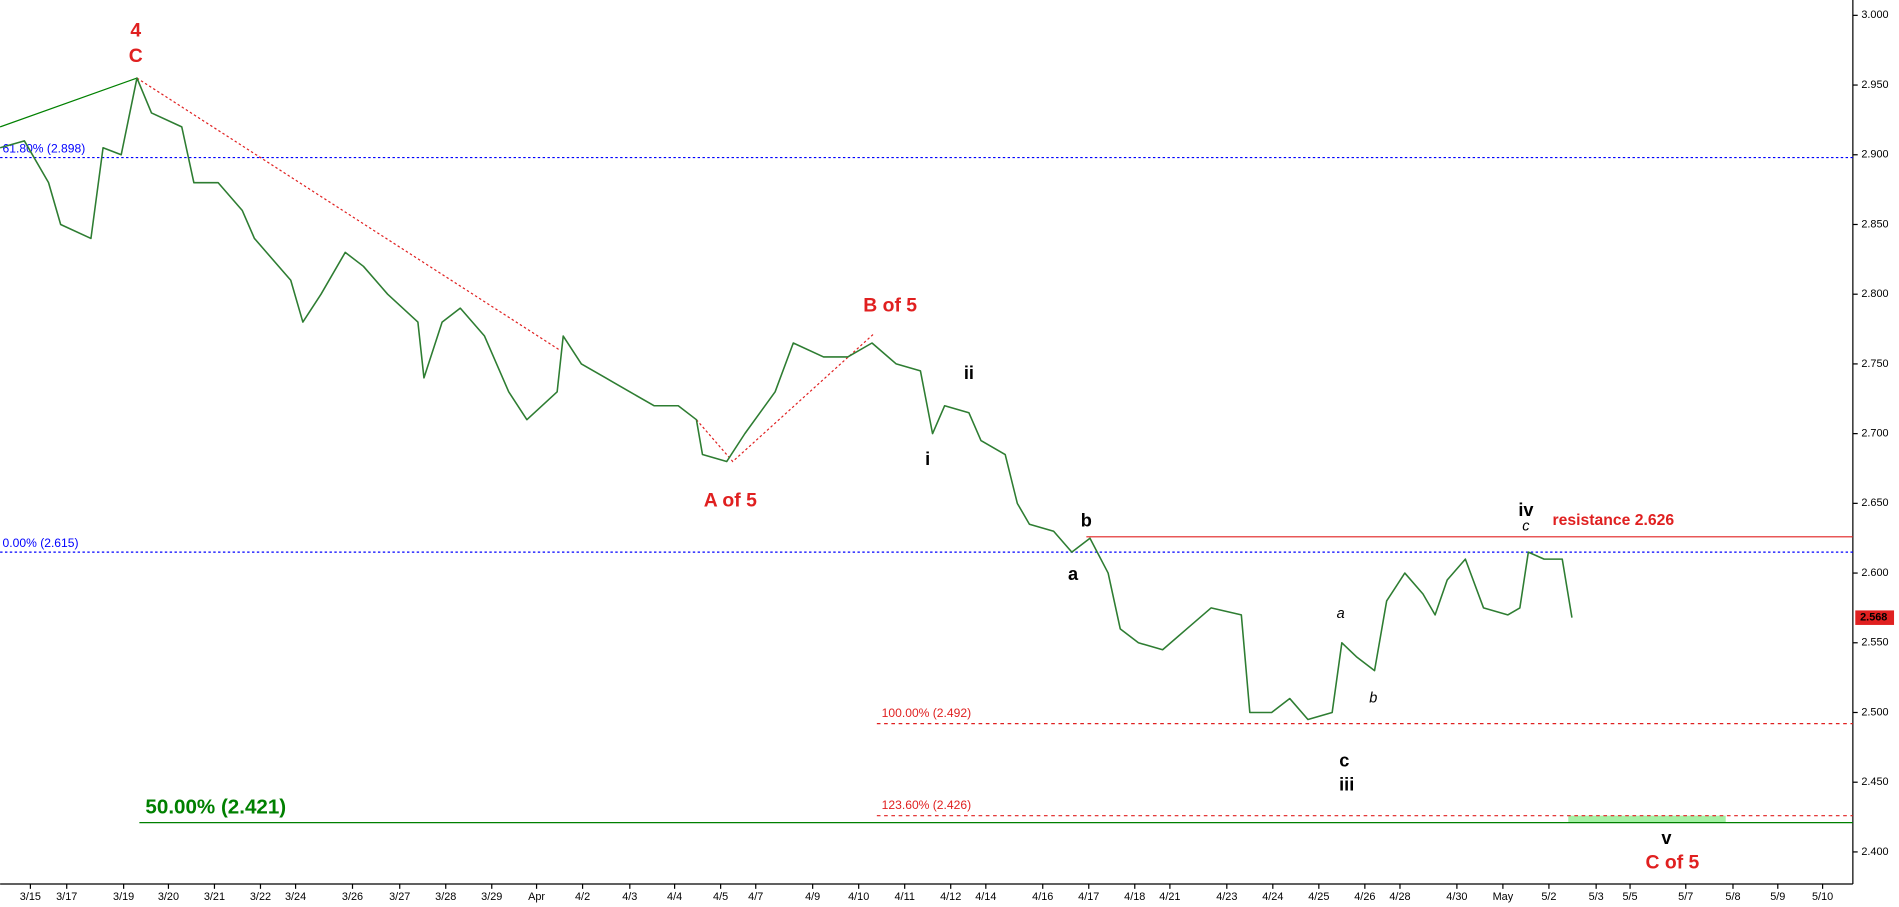  I want to click on y-tick-label: 2.750, so click(1874, 364).